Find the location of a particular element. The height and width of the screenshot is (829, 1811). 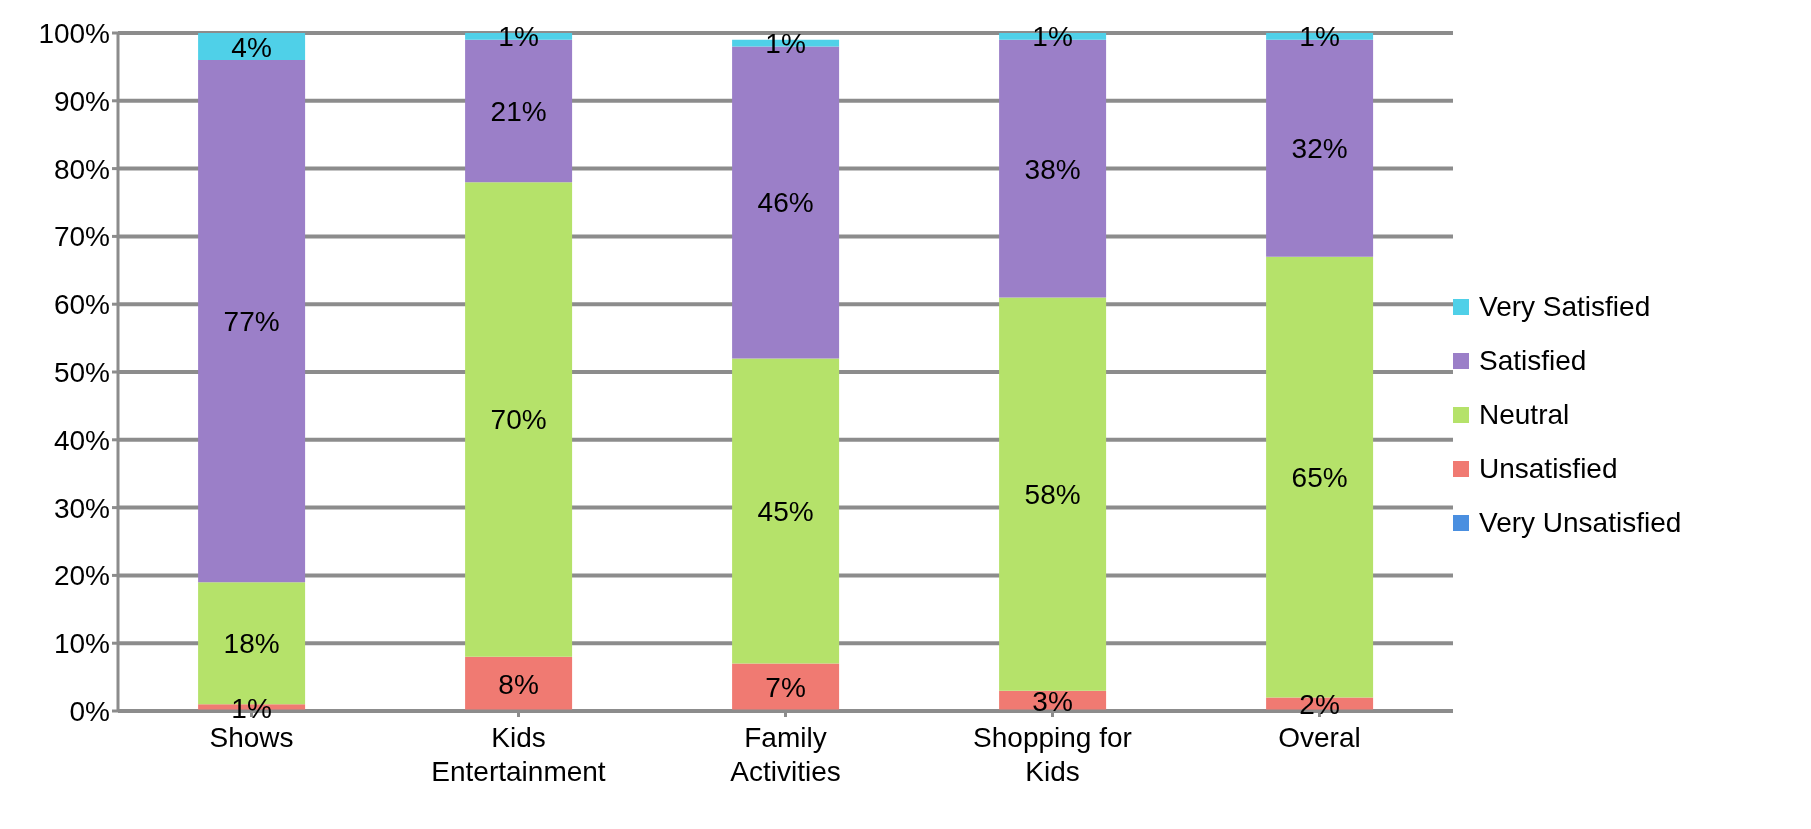

data-label: 8% is located at coordinates (518, 684).